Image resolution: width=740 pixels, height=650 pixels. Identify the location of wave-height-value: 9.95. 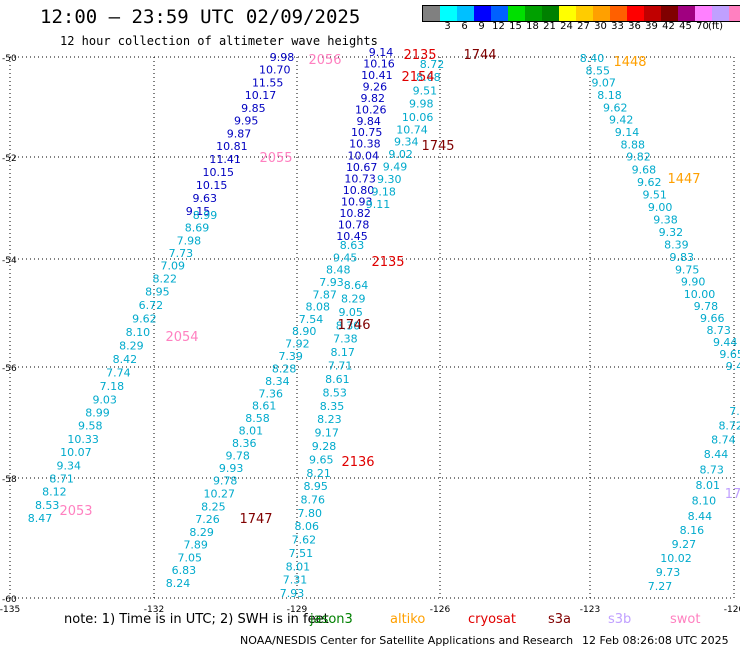
(246, 121).